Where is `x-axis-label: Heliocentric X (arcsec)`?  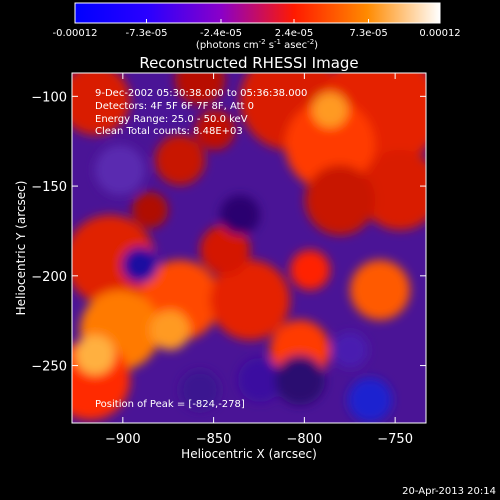 x-axis-label: Heliocentric X (arcsec) is located at coordinates (249, 454).